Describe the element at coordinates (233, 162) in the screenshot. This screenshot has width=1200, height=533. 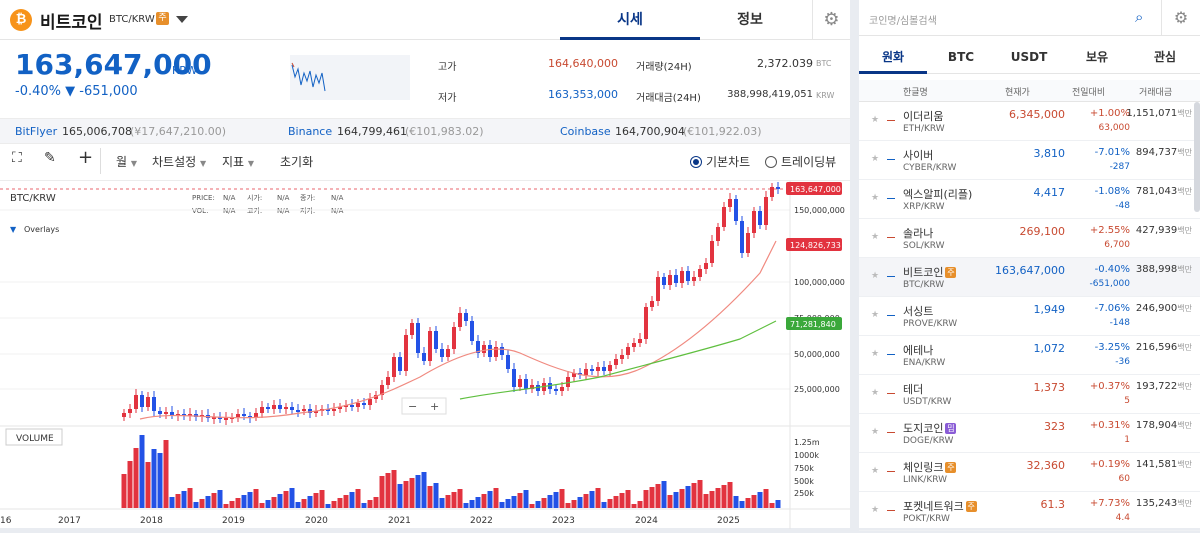
I see `indicator-label: 지표` at that location.